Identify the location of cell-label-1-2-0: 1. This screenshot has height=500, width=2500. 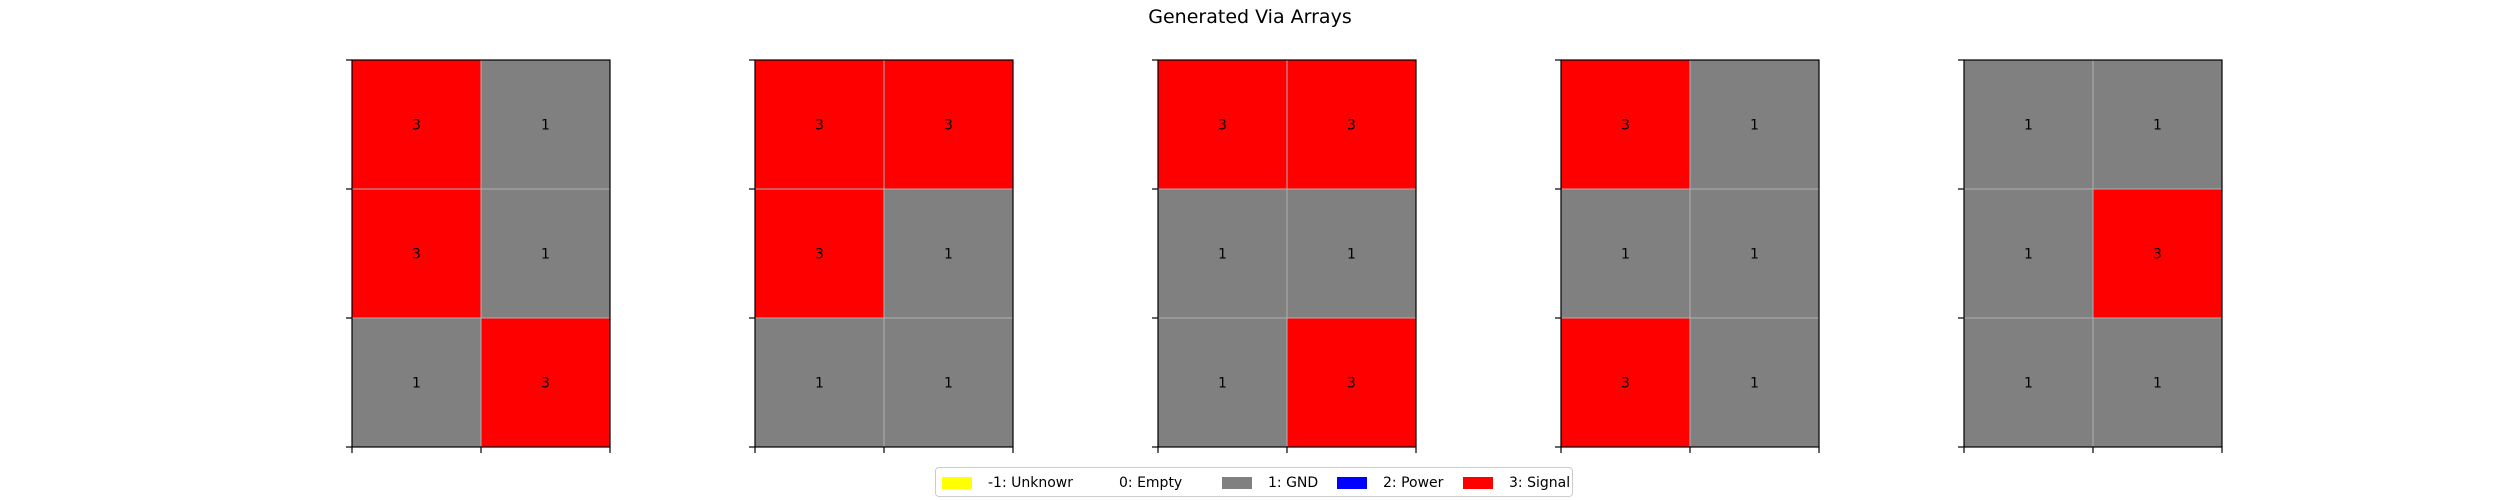
(416, 384).